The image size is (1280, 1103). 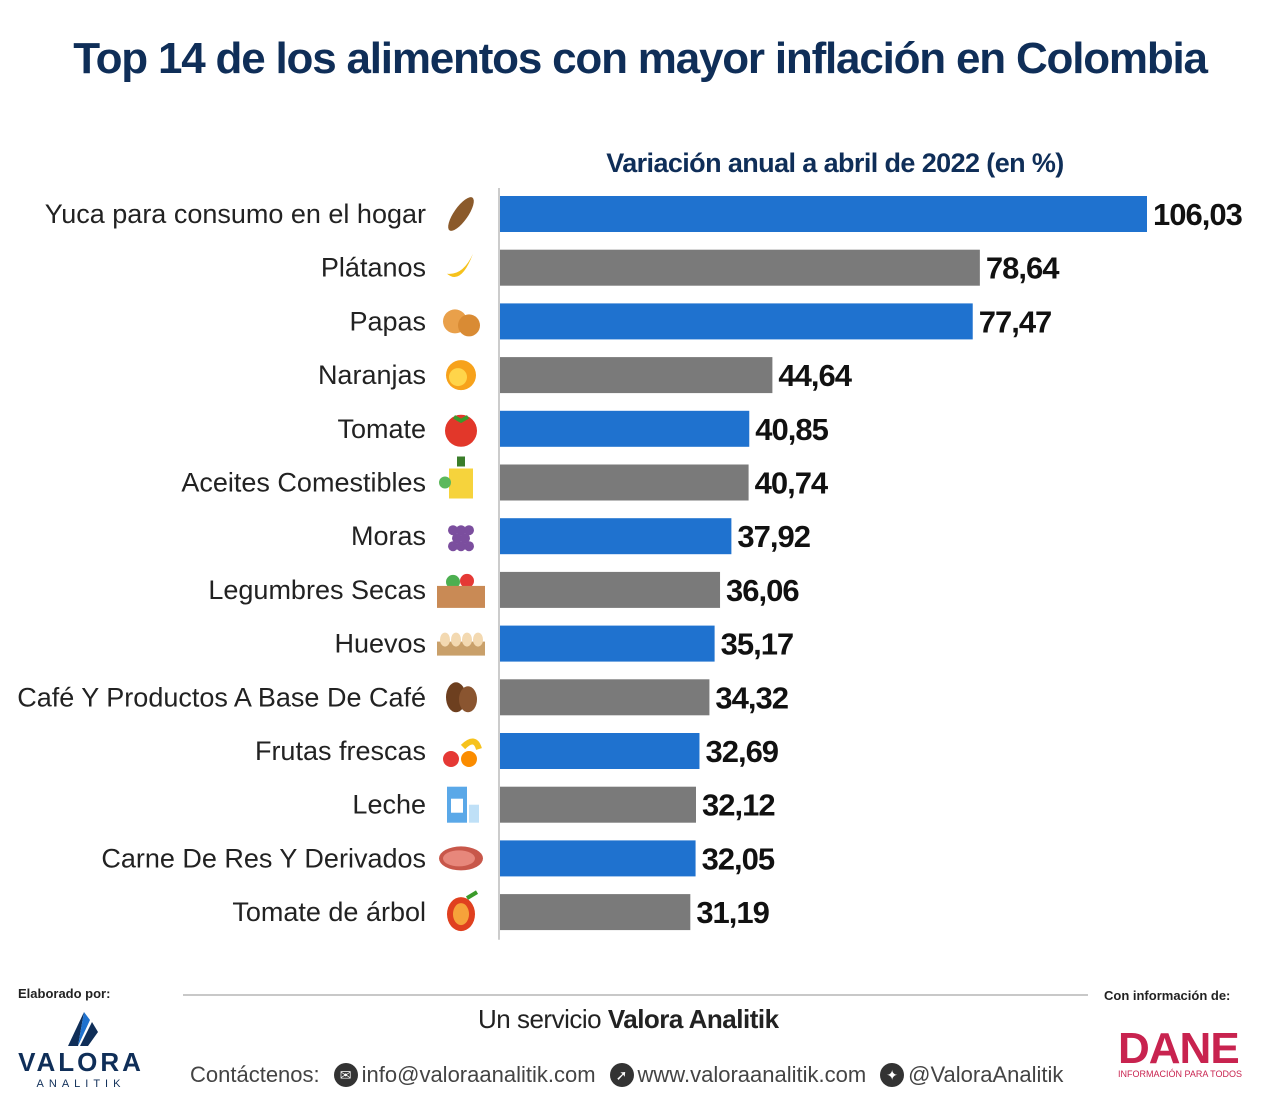 I want to click on service-name: Valora Analitik, so click(x=693, y=1019).